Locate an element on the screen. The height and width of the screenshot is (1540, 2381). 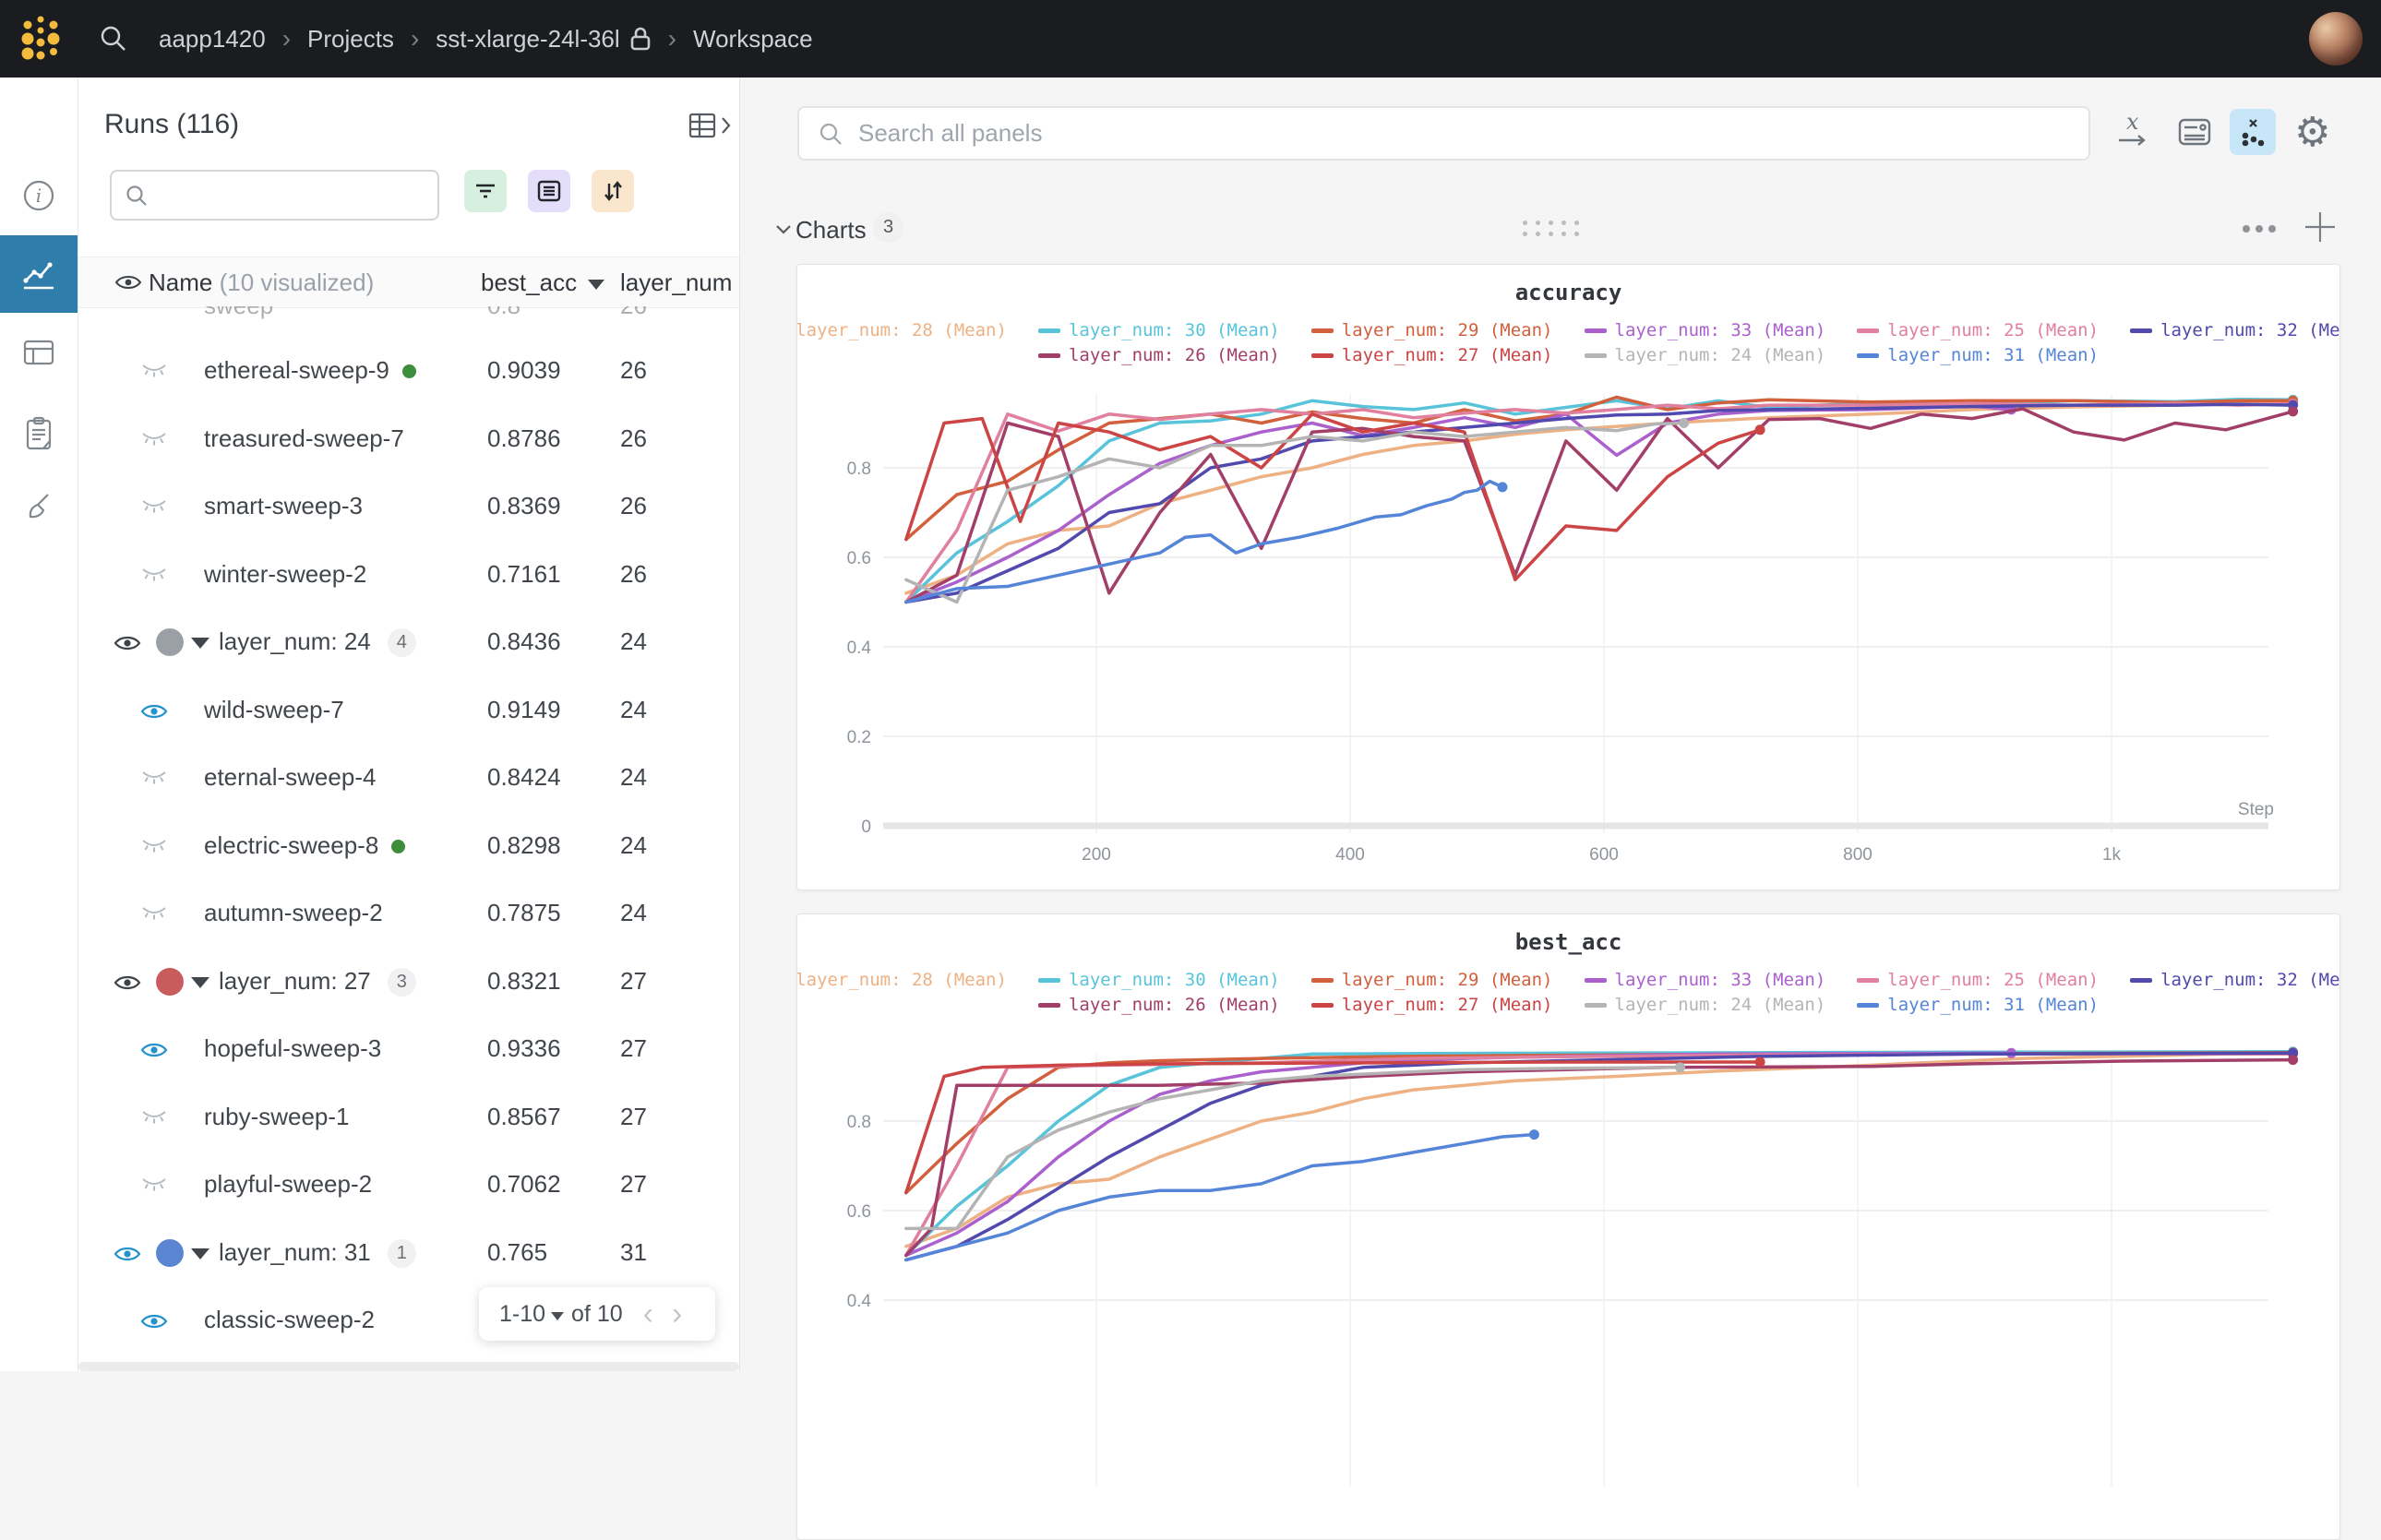
legend-item: layer_num: 24 (Mean) is located at coordinates (1704, 1005).